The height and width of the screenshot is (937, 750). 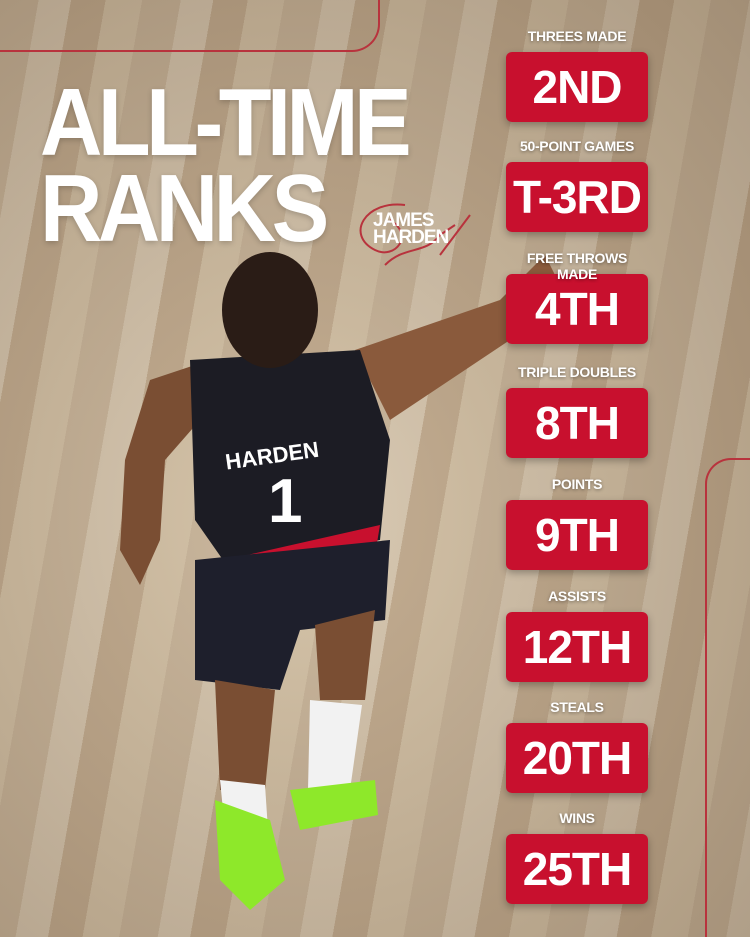 I want to click on stat-threes-made: THREES MADE 2ND, so click(x=577, y=75).